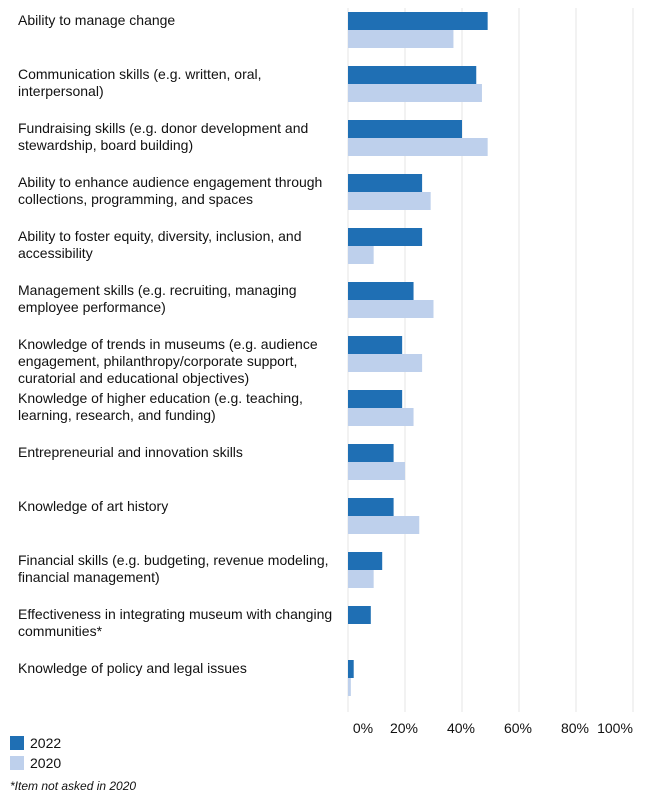 The image size is (650, 800). I want to click on legend-item-2022: 2022, so click(35, 743).